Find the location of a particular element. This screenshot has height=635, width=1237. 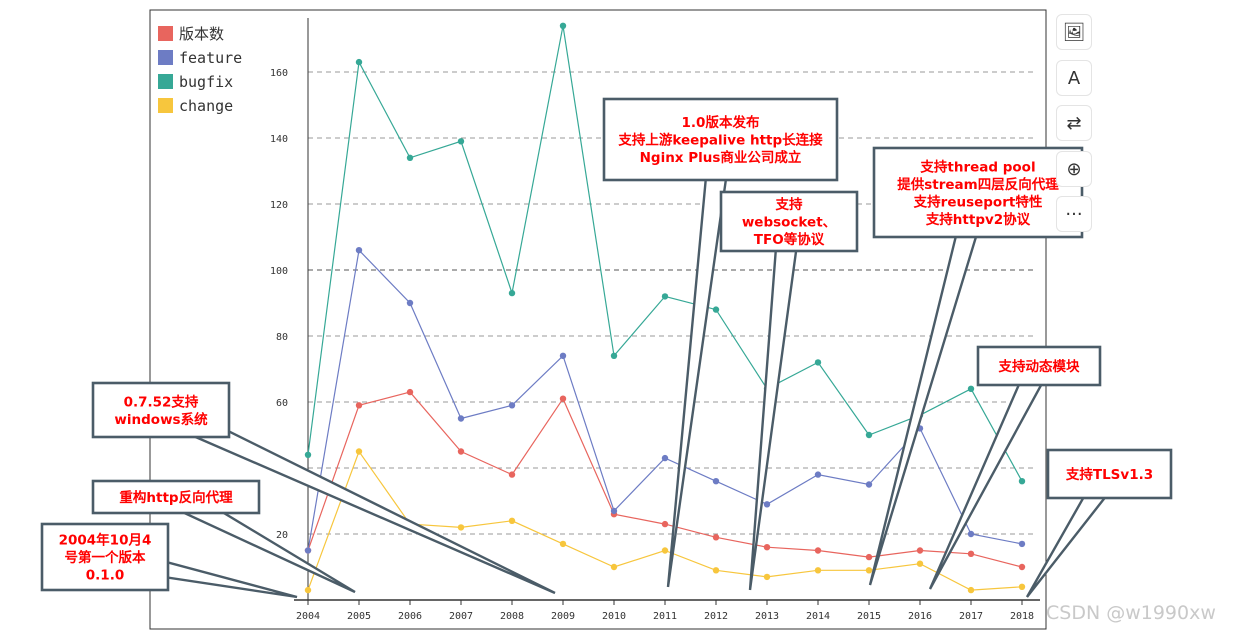

callout-text: 2004年10月4 is located at coordinates (105, 540).